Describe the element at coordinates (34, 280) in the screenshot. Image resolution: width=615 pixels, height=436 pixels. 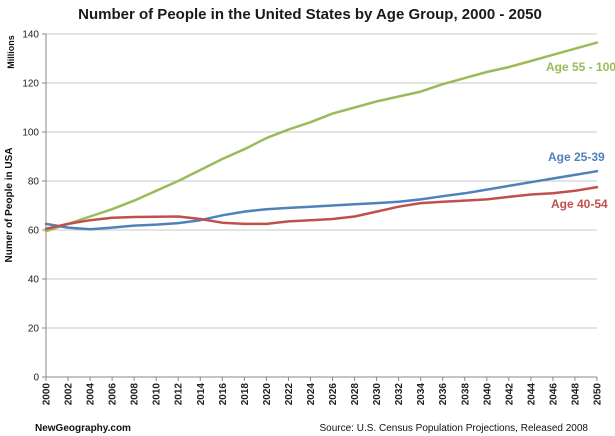
I see `y-tick-label: 40` at that location.